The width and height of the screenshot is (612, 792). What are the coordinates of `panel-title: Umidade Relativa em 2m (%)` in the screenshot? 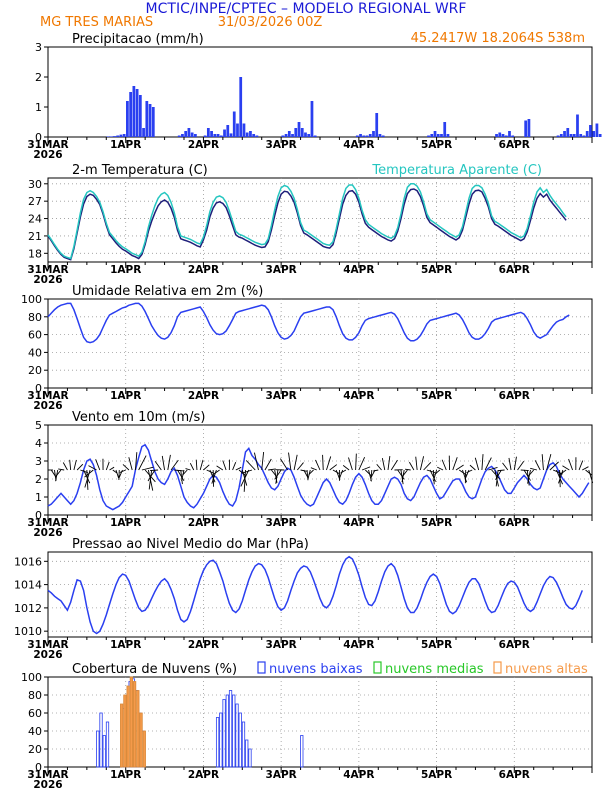 It's located at (167, 291).